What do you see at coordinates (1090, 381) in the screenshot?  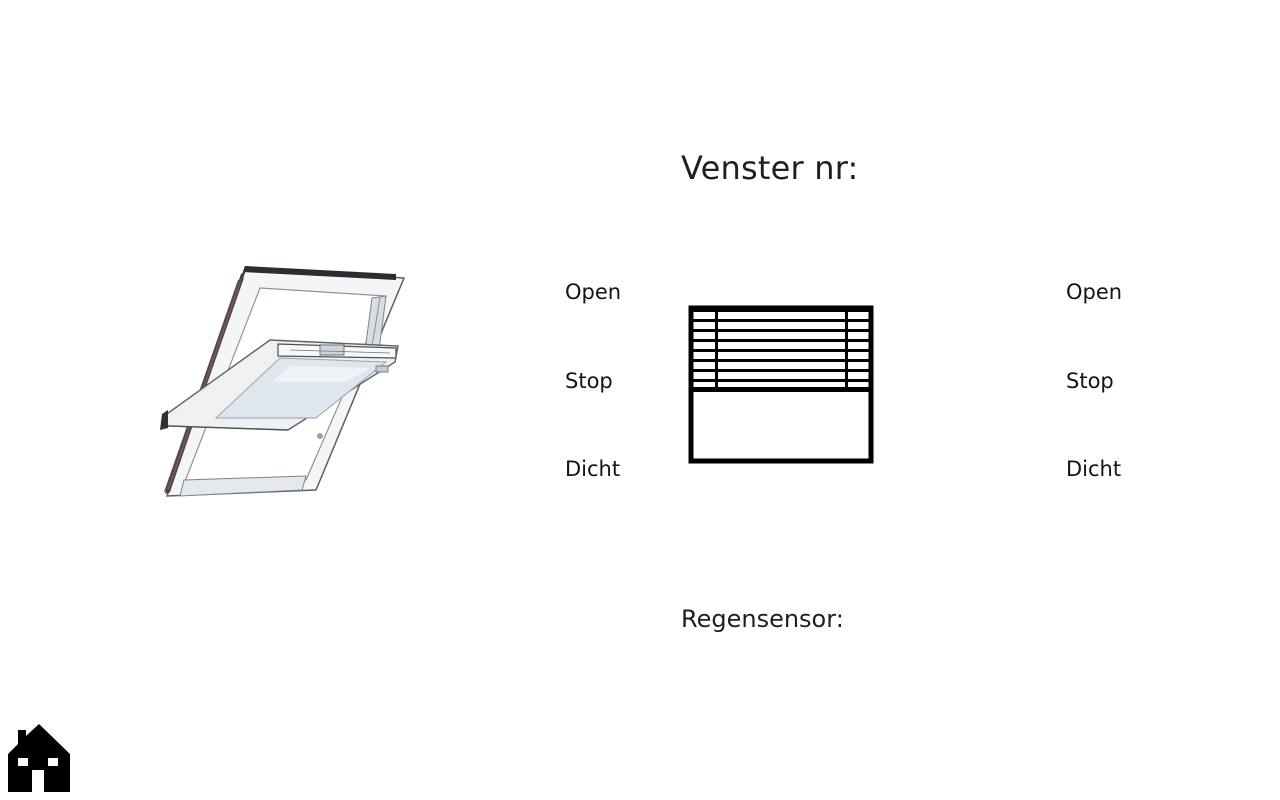 I see `blind-stop-button: Stop` at bounding box center [1090, 381].